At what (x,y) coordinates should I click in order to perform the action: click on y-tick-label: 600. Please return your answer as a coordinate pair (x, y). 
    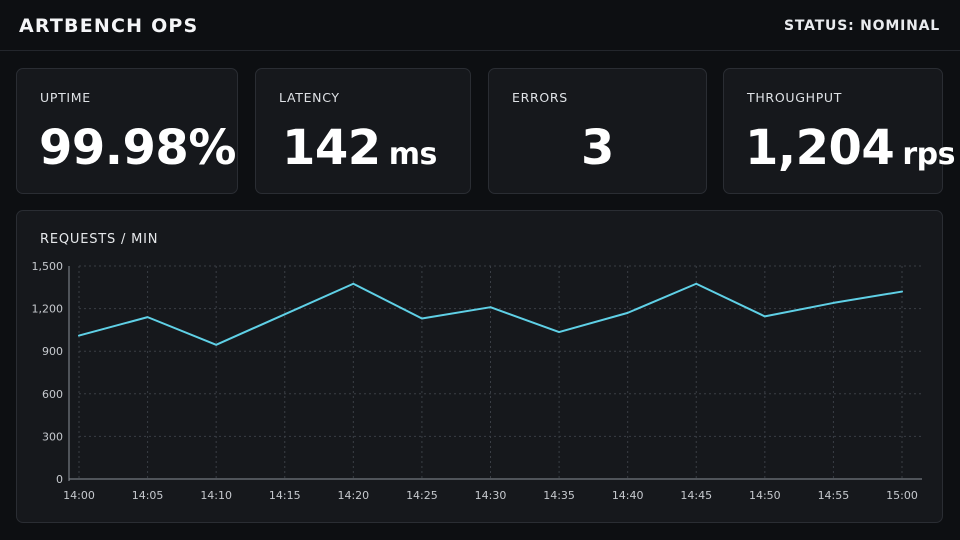
    Looking at the image, I should click on (52, 394).